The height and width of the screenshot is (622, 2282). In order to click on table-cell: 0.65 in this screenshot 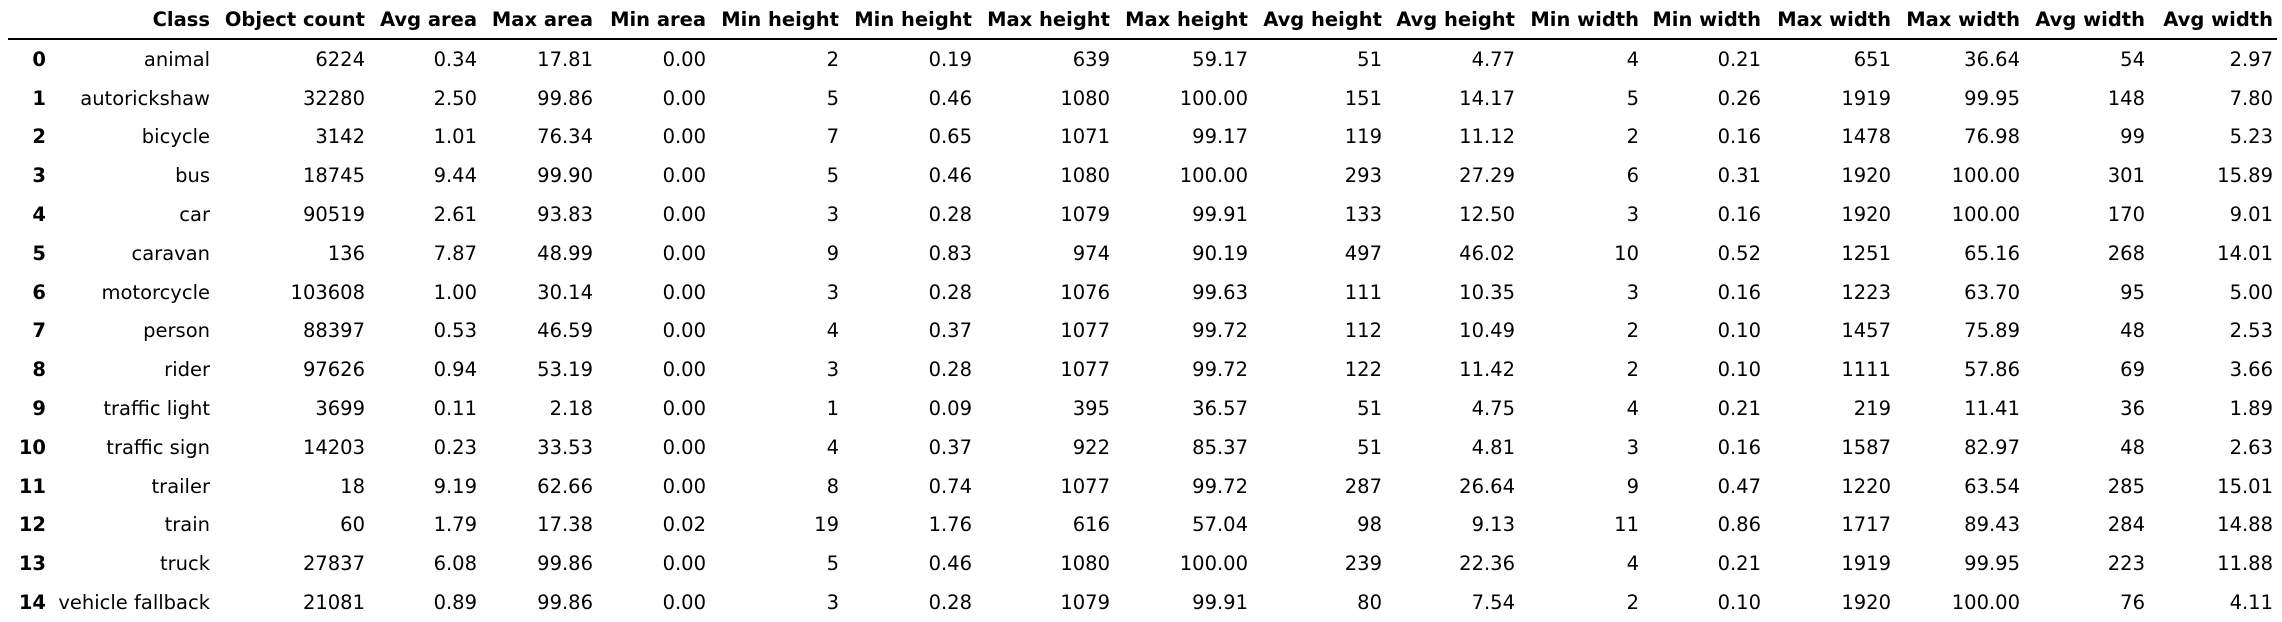, I will do `click(950, 137)`.